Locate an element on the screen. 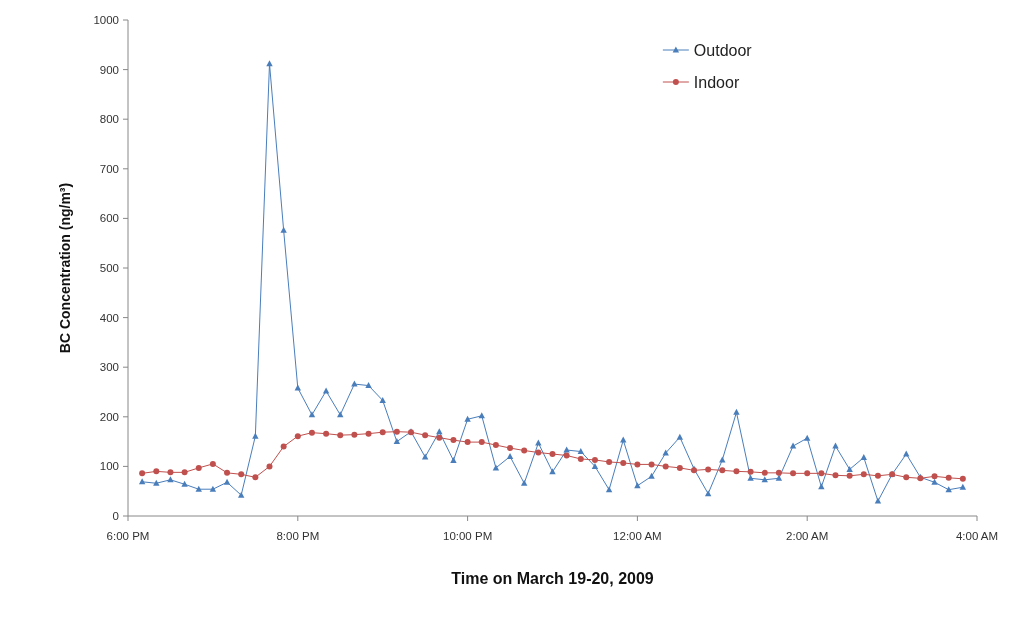 This screenshot has height=618, width=1025. x-tick-label: 12:00 AM is located at coordinates (637, 536).